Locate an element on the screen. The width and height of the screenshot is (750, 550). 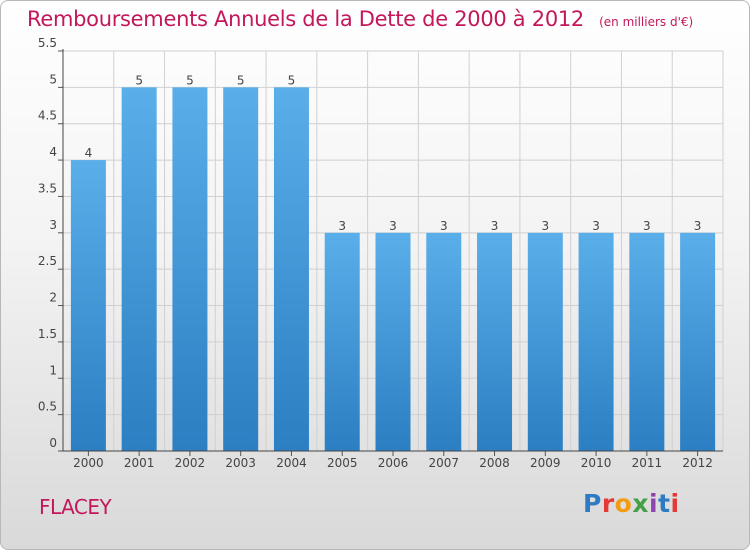
x-tick-label: 2002 is located at coordinates (190, 463).